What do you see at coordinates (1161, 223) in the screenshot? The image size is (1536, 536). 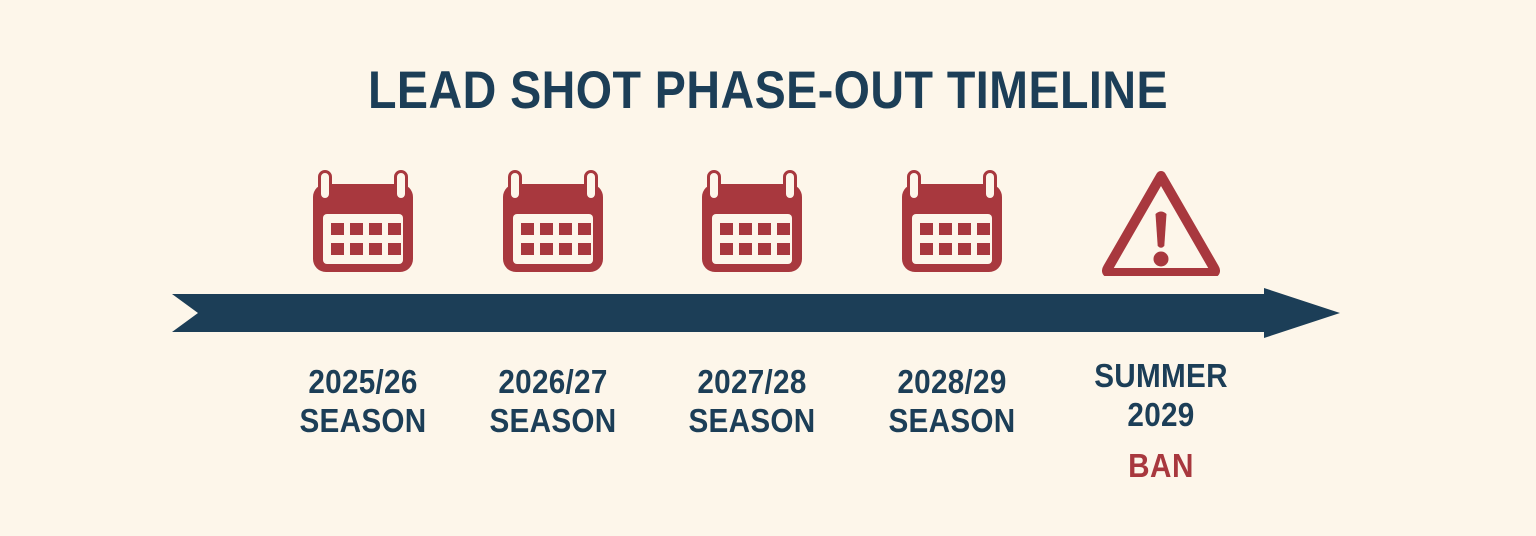 I see `warning-triangle-icon` at bounding box center [1161, 223].